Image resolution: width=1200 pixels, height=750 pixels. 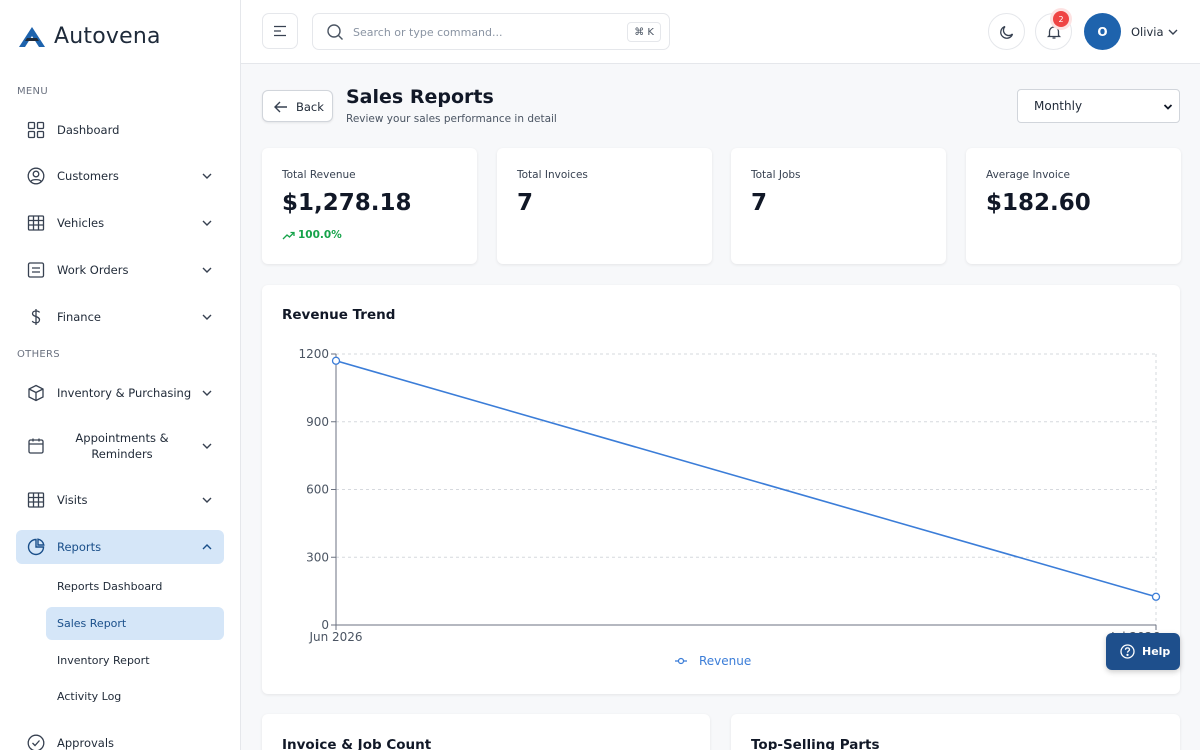 I want to click on y-tick-label: 1200, so click(x=313, y=354).